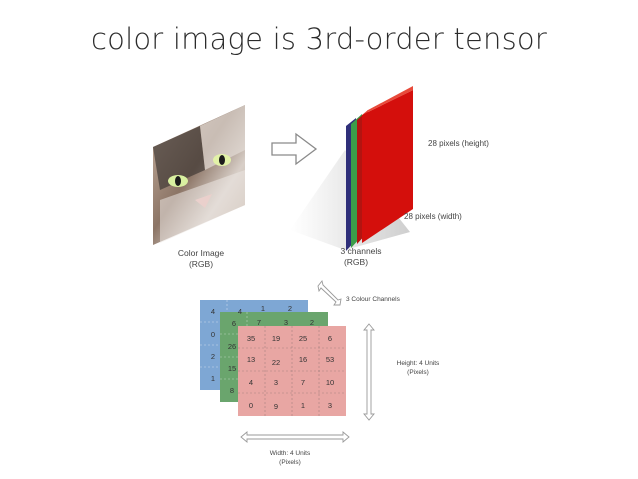  Describe the element at coordinates (290, 453) in the screenshot. I see `width-label-line1: Width: 4 Units` at that location.